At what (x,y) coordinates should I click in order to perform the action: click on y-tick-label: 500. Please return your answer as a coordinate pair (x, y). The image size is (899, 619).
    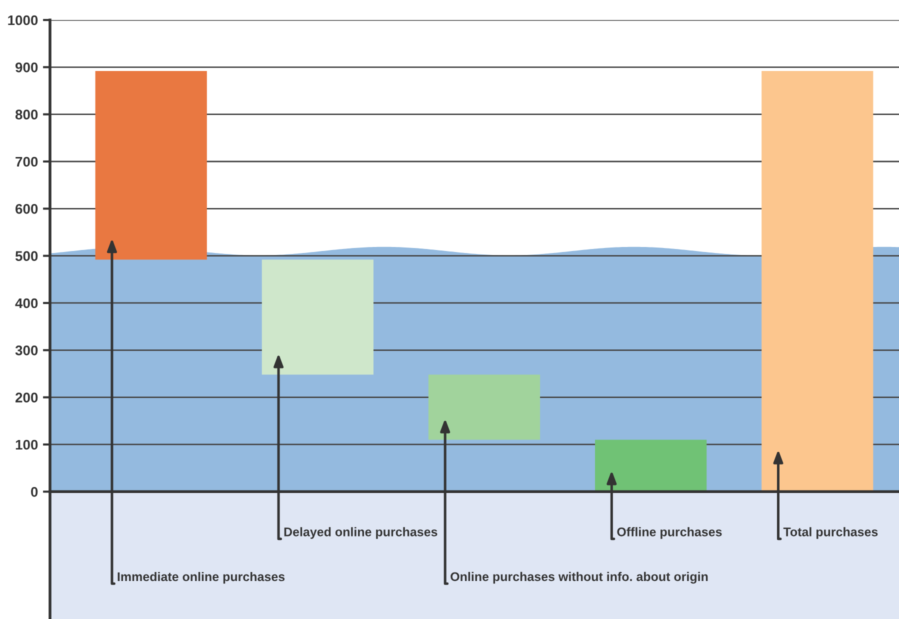
    Looking at the image, I should click on (26, 256).